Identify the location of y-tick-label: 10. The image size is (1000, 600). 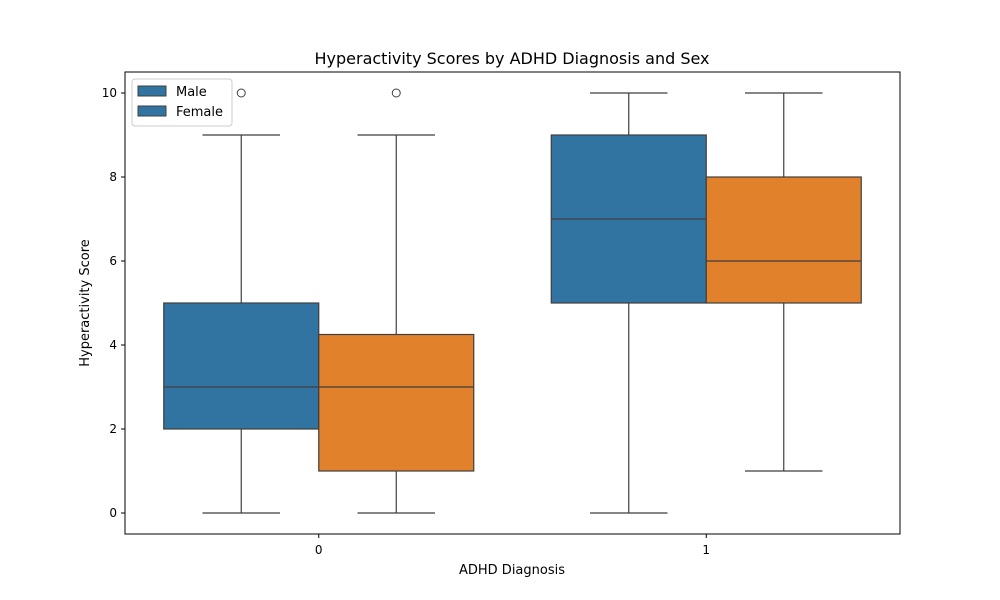
(109, 93).